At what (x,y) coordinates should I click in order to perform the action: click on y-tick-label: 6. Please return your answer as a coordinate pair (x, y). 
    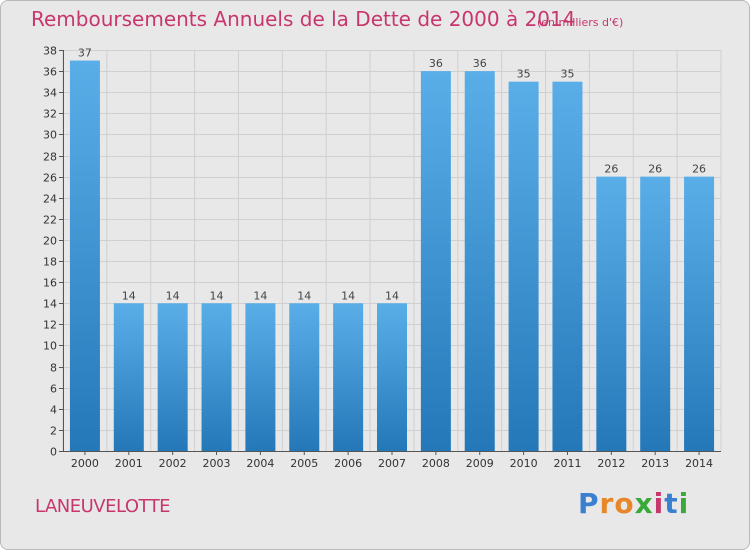
    Looking at the image, I should click on (53, 389).